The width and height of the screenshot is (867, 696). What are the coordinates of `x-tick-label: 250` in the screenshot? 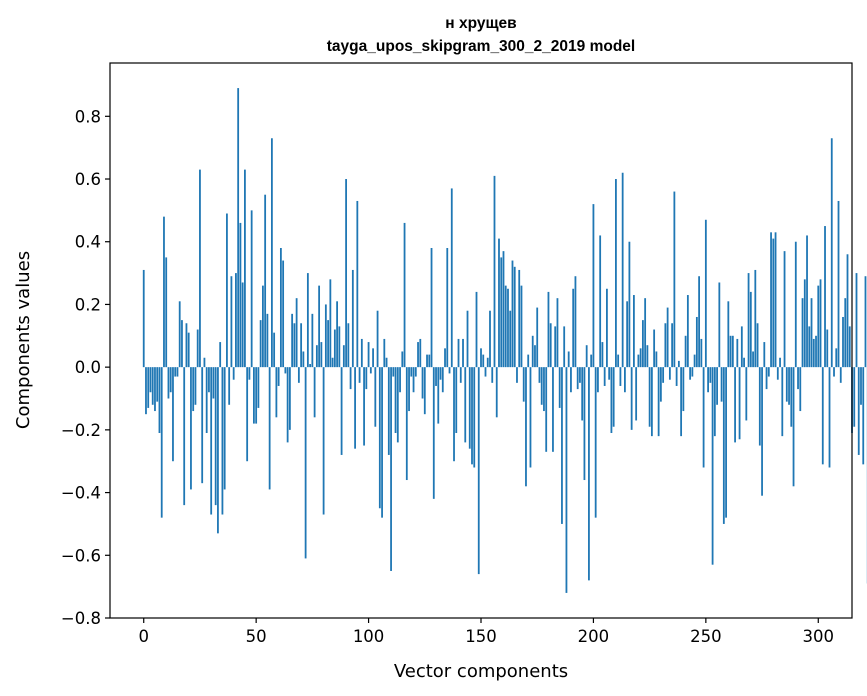 It's located at (706, 636).